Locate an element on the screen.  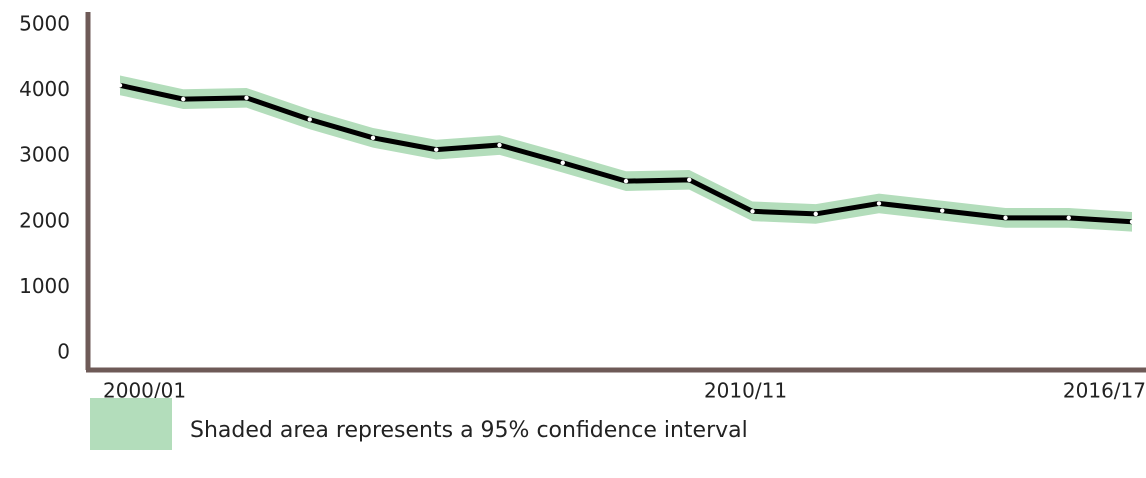
y-tick-label: 5000 is located at coordinates (44, 24).